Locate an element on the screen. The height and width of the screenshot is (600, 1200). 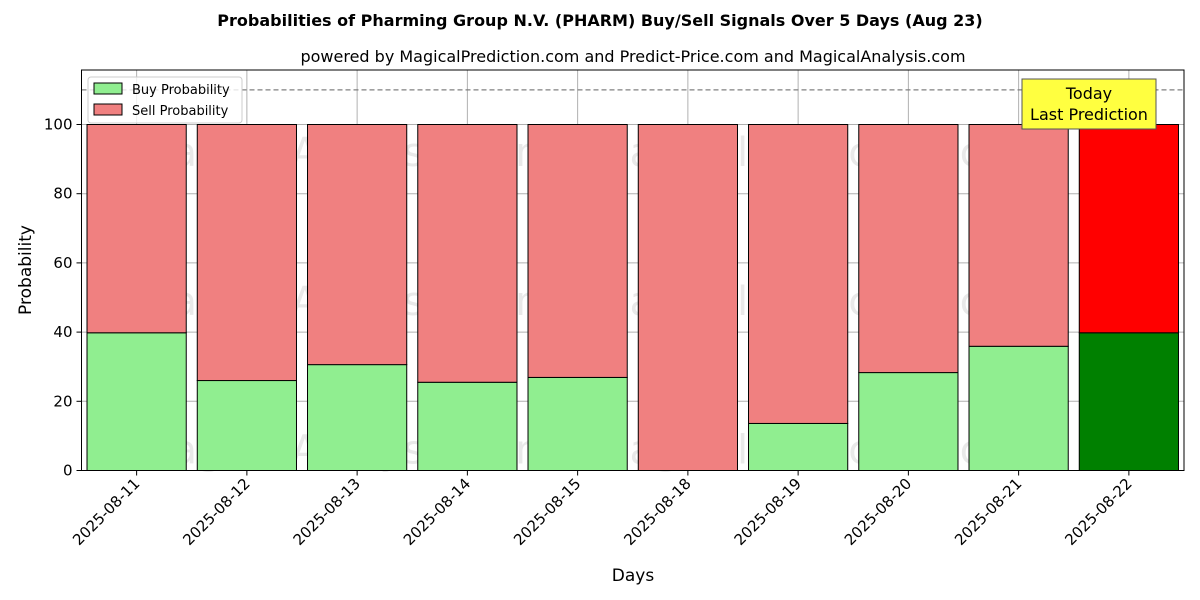
today-annotation: Today Last Prediction is located at coordinates (1089, 104).